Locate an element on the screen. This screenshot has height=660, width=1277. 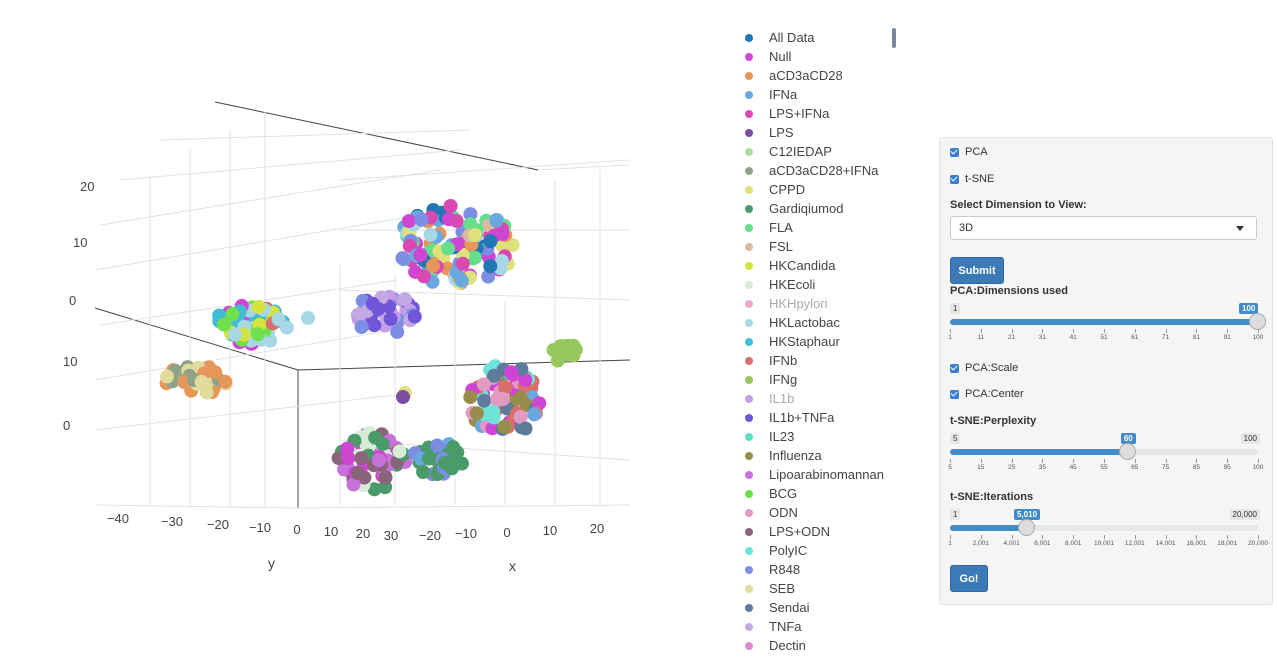
slider-tick-label: 15 is located at coordinates (981, 467).